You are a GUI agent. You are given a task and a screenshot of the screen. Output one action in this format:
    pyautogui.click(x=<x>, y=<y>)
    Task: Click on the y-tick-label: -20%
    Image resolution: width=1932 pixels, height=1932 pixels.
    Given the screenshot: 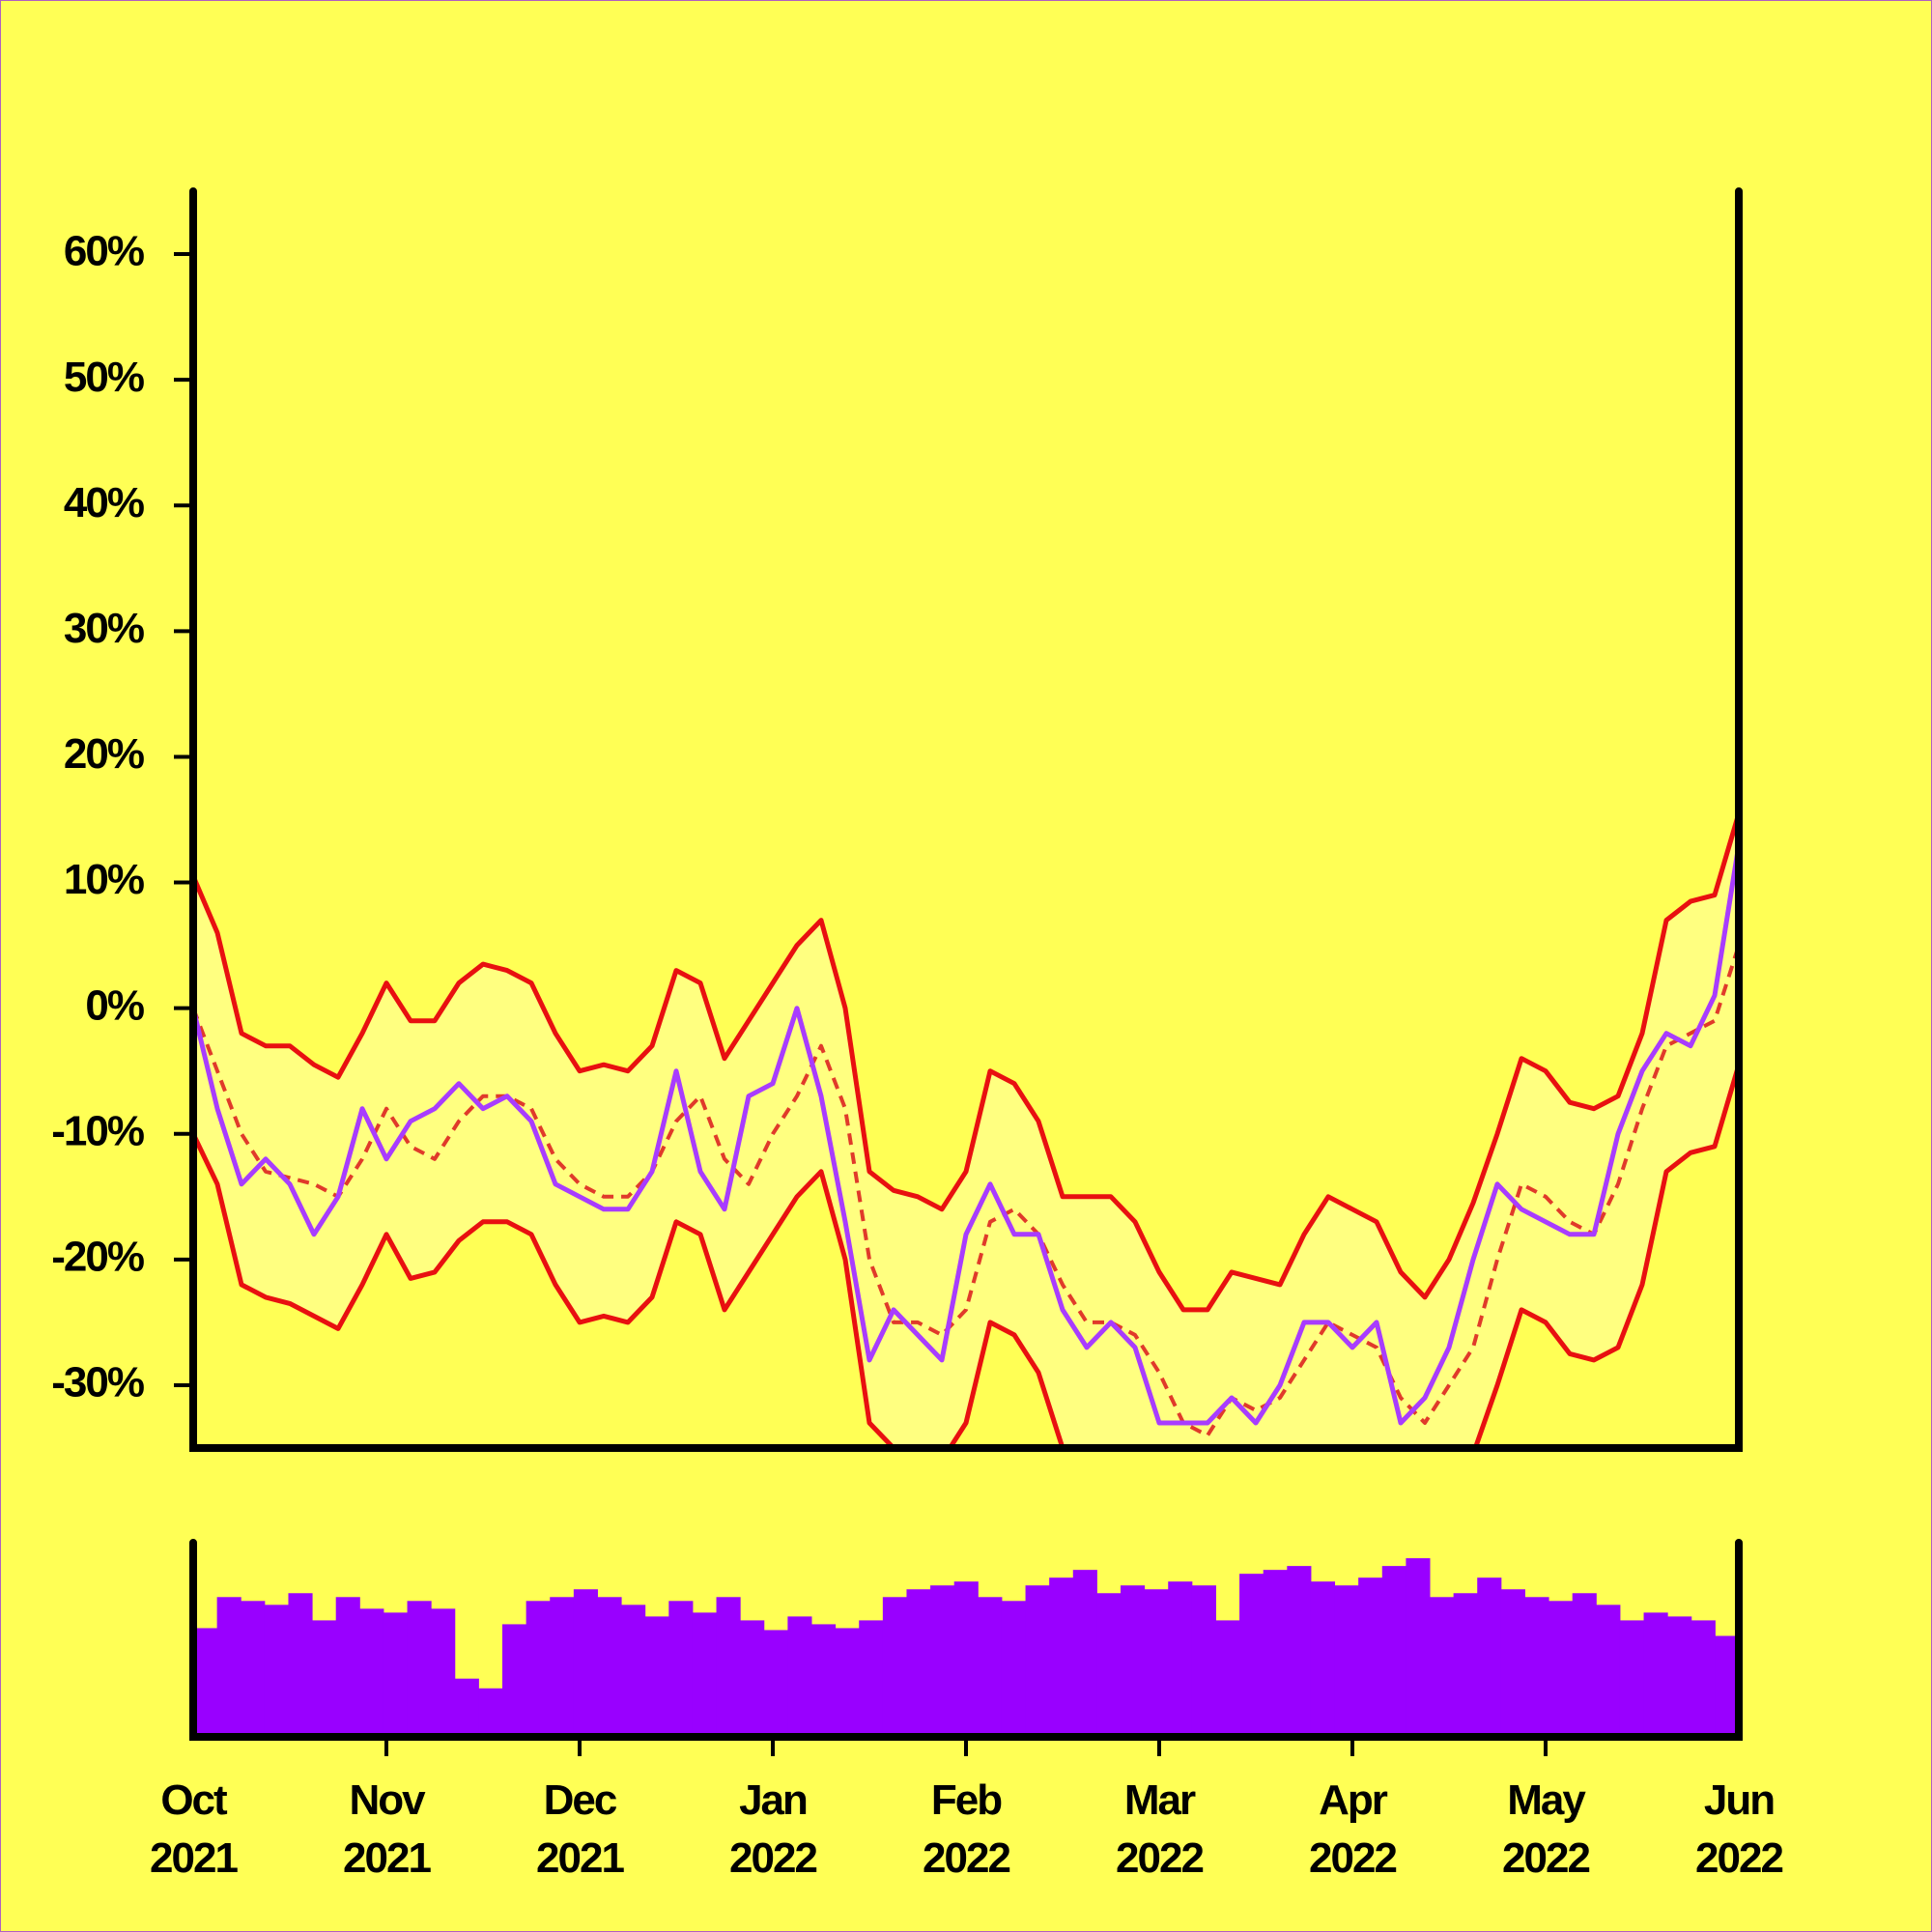 What is the action you would take?
    pyautogui.click(x=97, y=1256)
    